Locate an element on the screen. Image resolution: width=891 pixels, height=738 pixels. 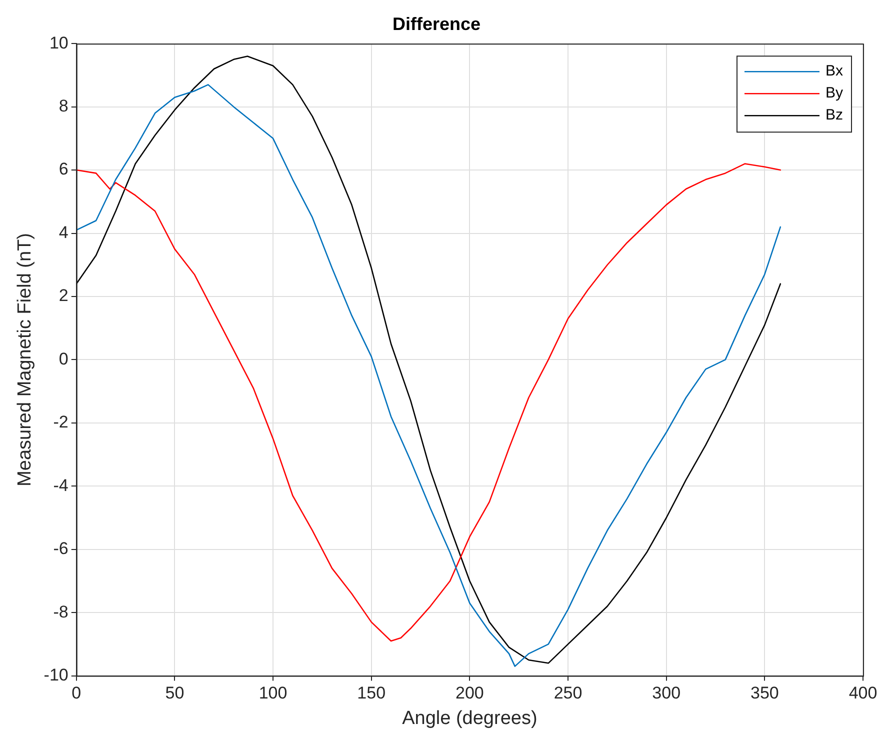
legend-label: Bz is located at coordinates (834, 115).